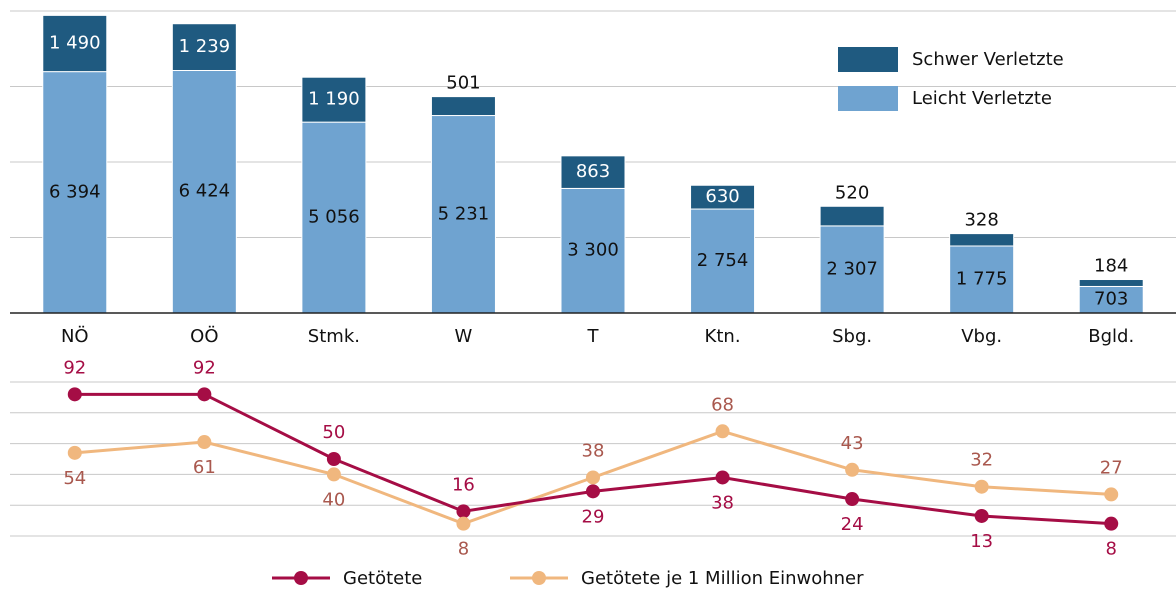  I want to click on value-label: 32, so click(981, 460).